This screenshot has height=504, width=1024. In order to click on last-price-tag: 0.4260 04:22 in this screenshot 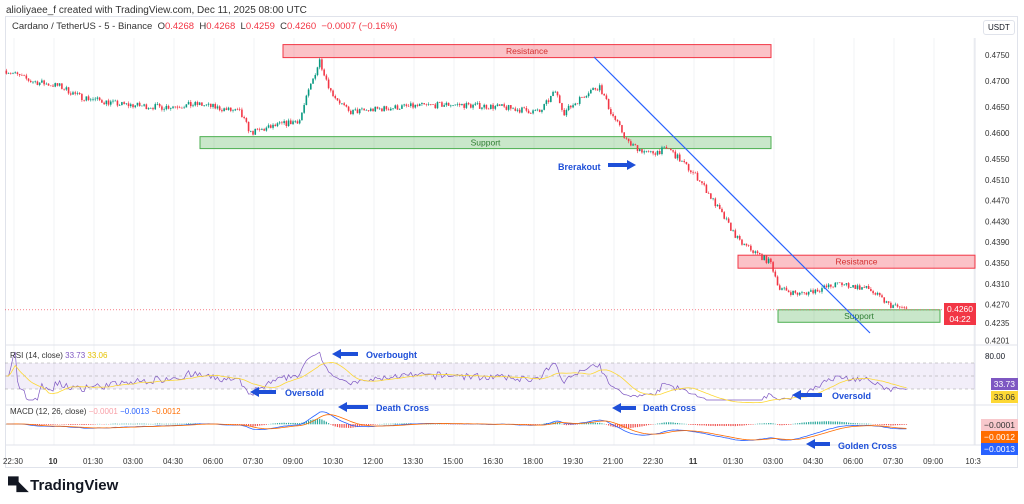, I will do `click(960, 314)`.